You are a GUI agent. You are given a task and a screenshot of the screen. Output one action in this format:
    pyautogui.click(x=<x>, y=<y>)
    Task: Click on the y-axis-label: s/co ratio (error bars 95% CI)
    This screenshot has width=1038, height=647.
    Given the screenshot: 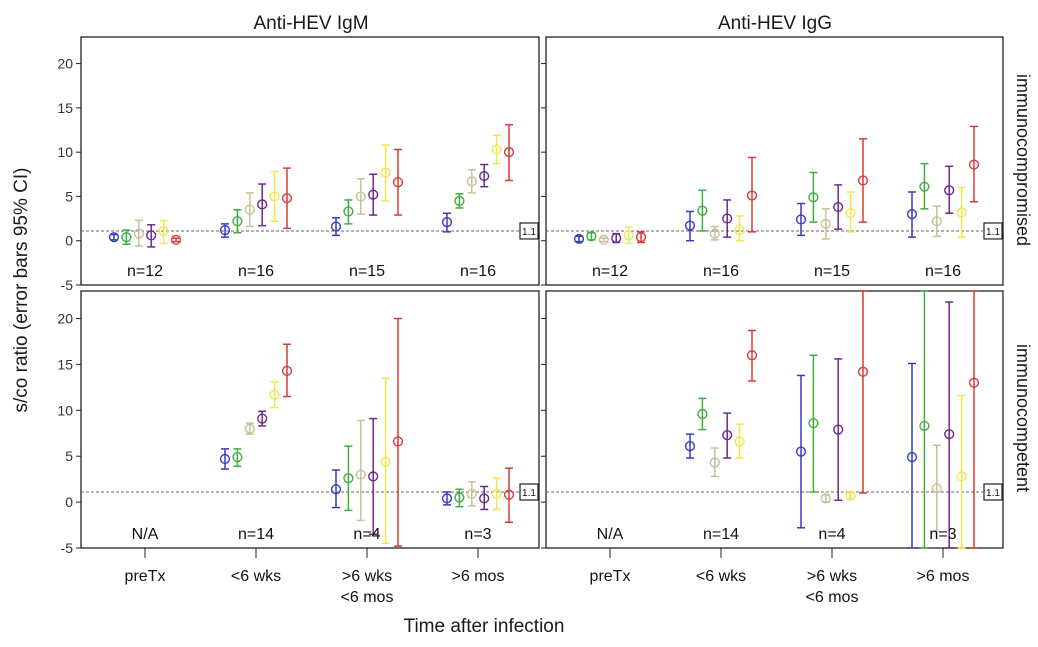 What is the action you would take?
    pyautogui.click(x=21, y=290)
    